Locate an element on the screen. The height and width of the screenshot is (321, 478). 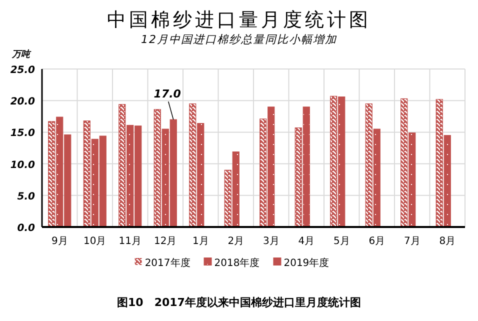
chart-title: 中国棉纱进口量月度统计图 is located at coordinates (239, 20).